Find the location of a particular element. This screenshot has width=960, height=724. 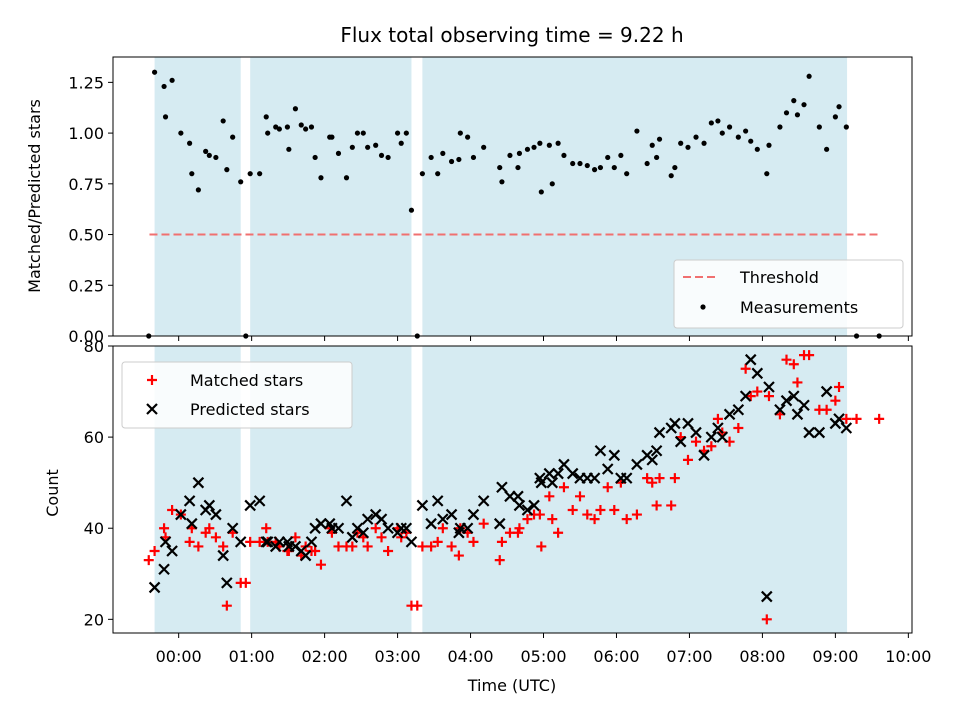

legend-matched-swatch is located at coordinates (152, 380).